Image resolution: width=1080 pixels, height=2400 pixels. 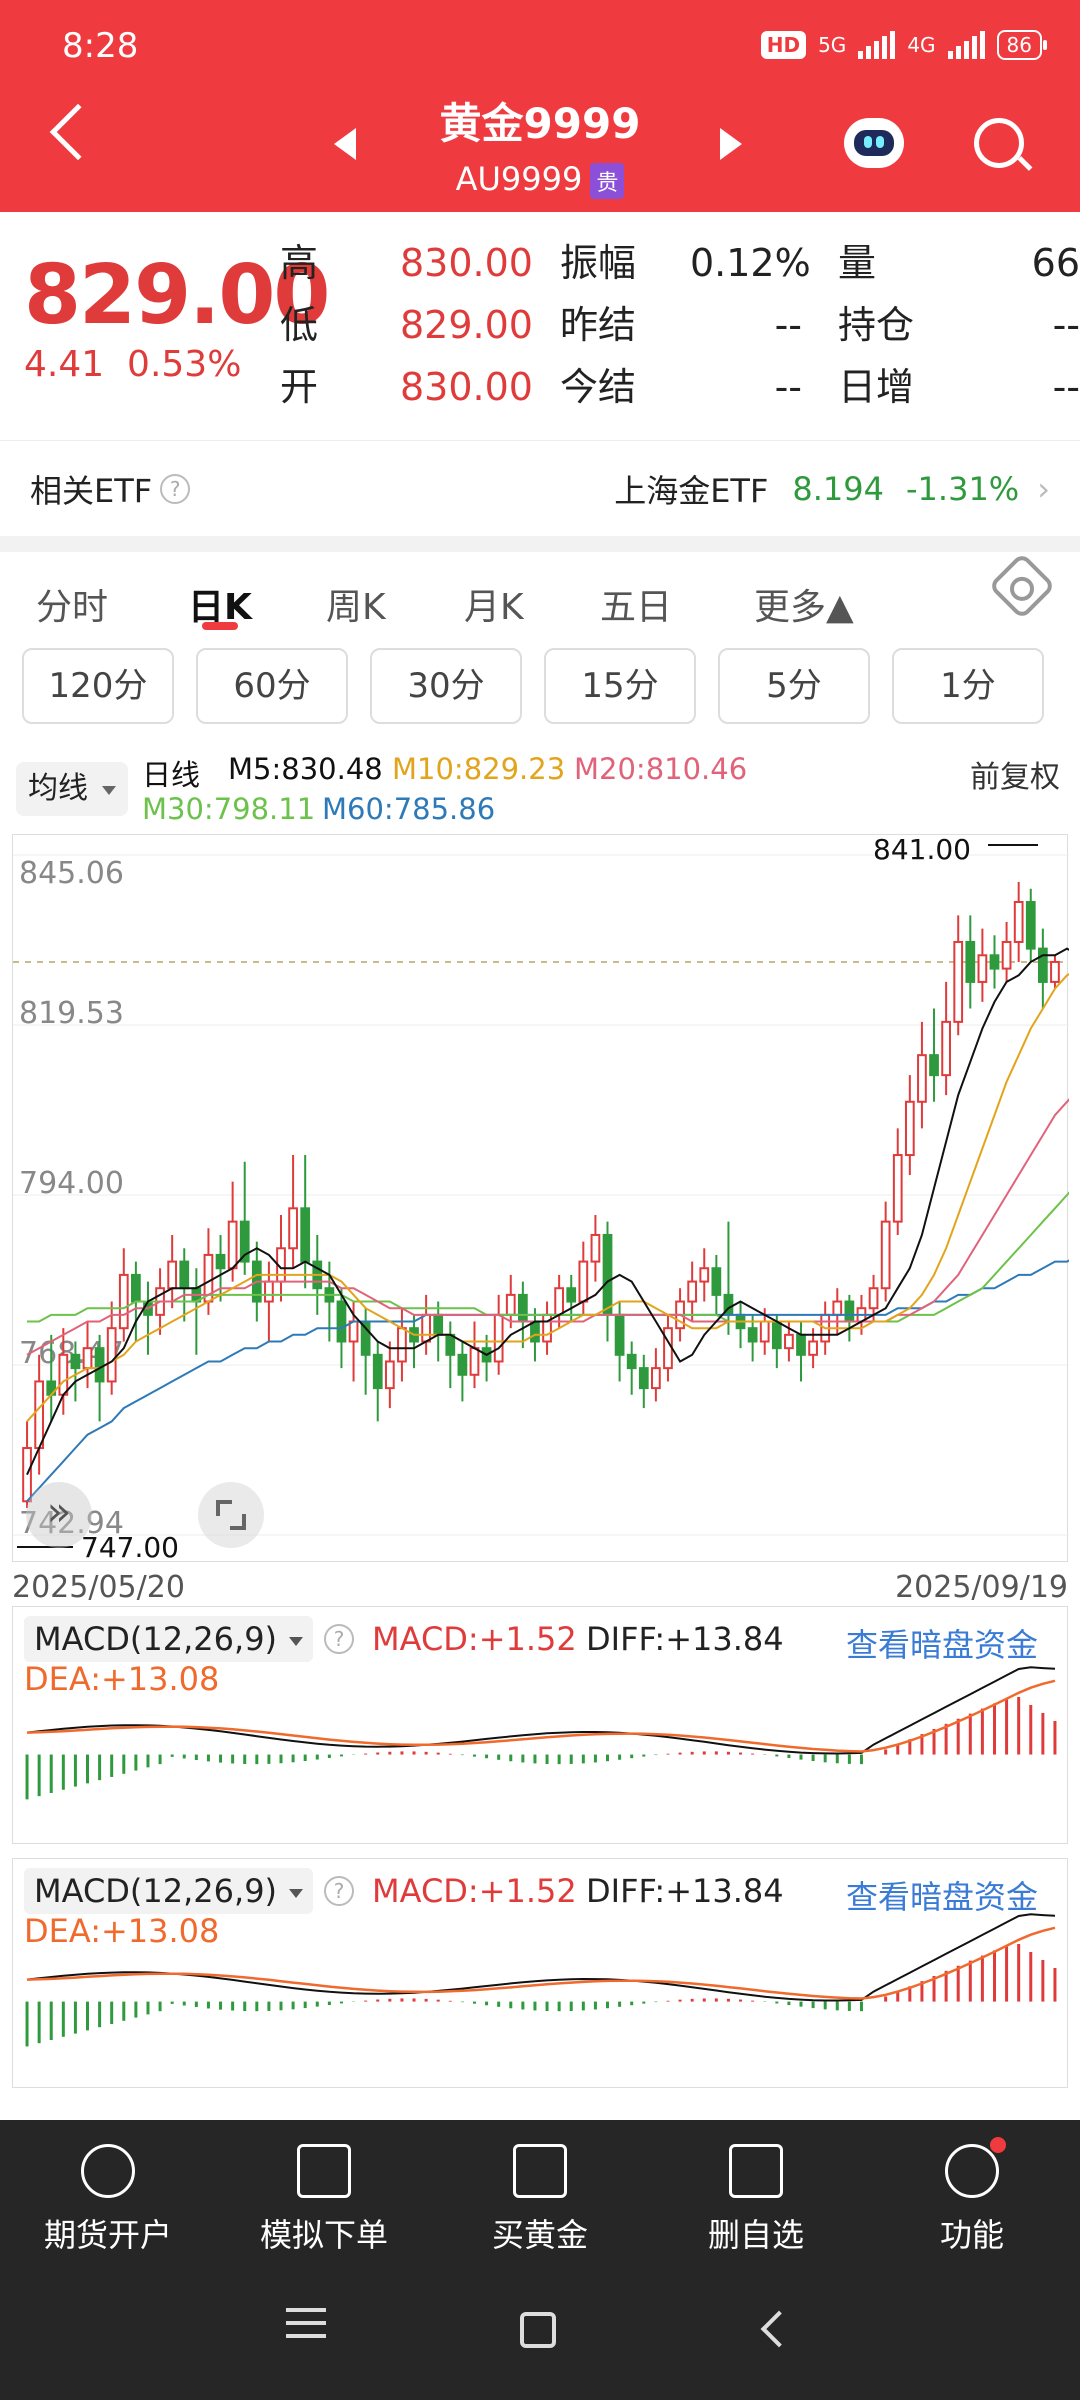 I want to click on help-icon: ?, so click(x=175, y=488).